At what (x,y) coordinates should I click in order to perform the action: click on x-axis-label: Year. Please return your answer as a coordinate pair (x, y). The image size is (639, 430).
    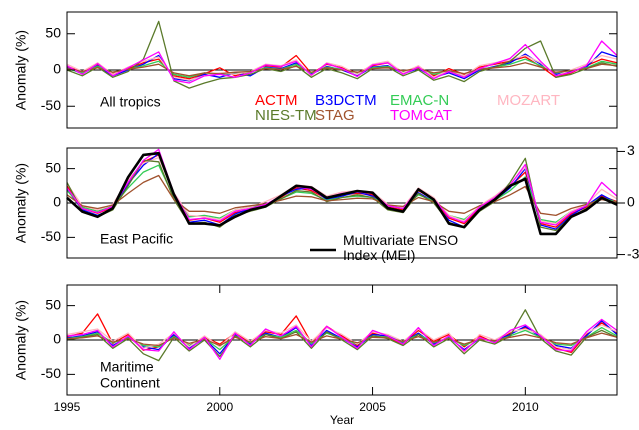
    Looking at the image, I should click on (342, 420).